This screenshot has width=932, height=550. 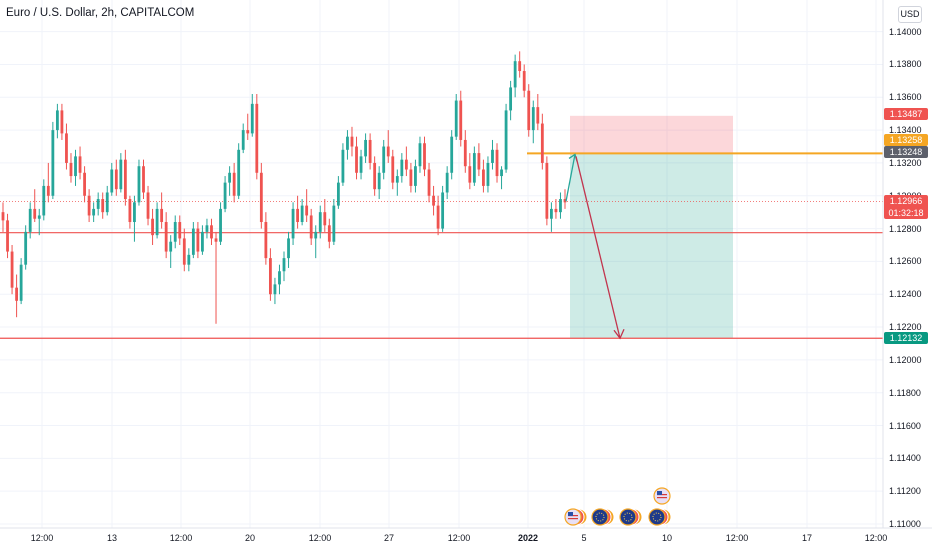 I want to click on price-tag-value: 1.12966, so click(x=906, y=201).